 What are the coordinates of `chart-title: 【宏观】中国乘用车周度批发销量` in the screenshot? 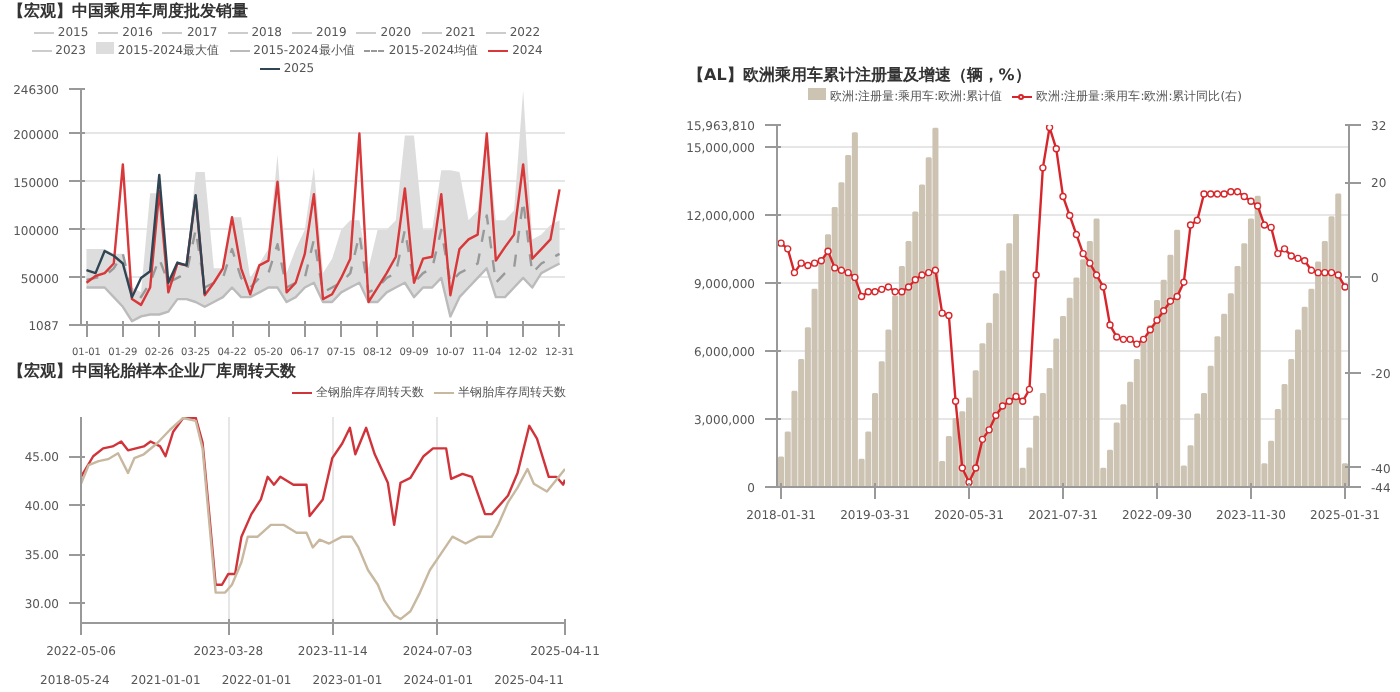 It's located at (129, 11).